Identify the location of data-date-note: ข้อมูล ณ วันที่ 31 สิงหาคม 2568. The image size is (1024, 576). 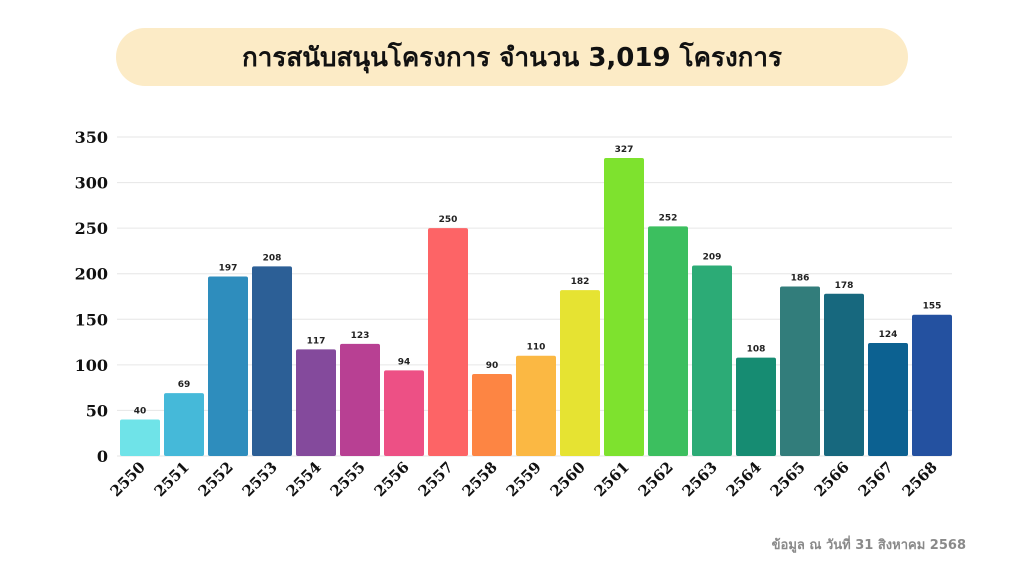
(868, 545).